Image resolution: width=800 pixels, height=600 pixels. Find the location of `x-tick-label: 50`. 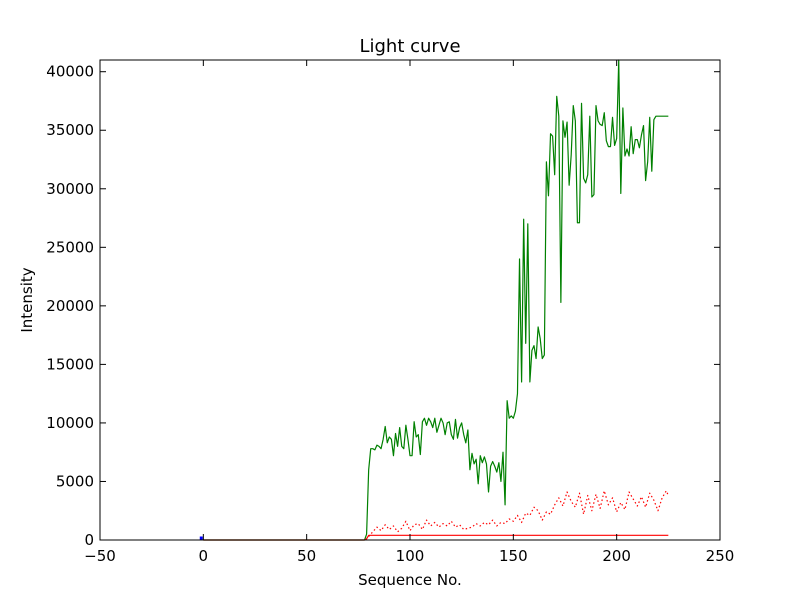

x-tick-label: 50 is located at coordinates (306, 556).